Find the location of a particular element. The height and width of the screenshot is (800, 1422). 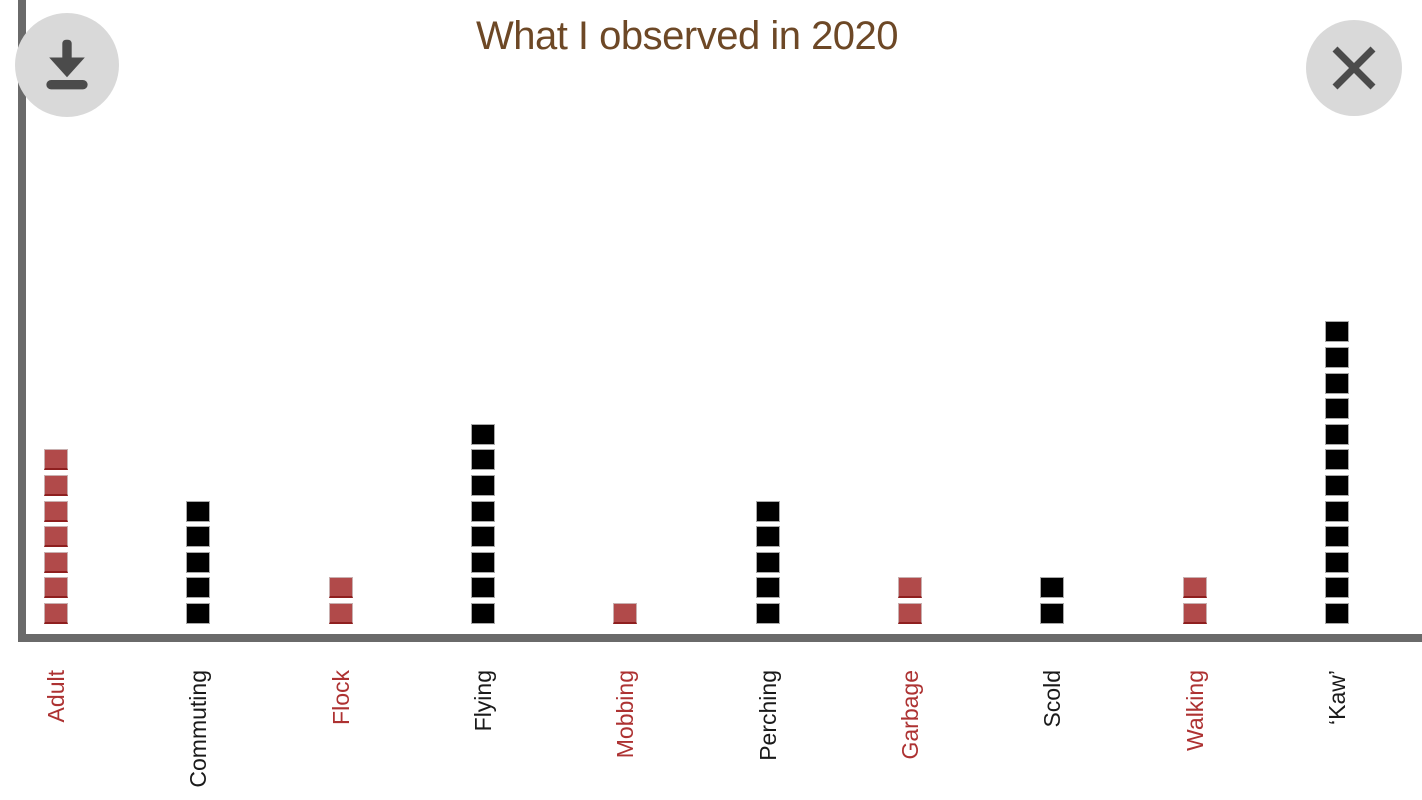

download-button is located at coordinates (67, 65).